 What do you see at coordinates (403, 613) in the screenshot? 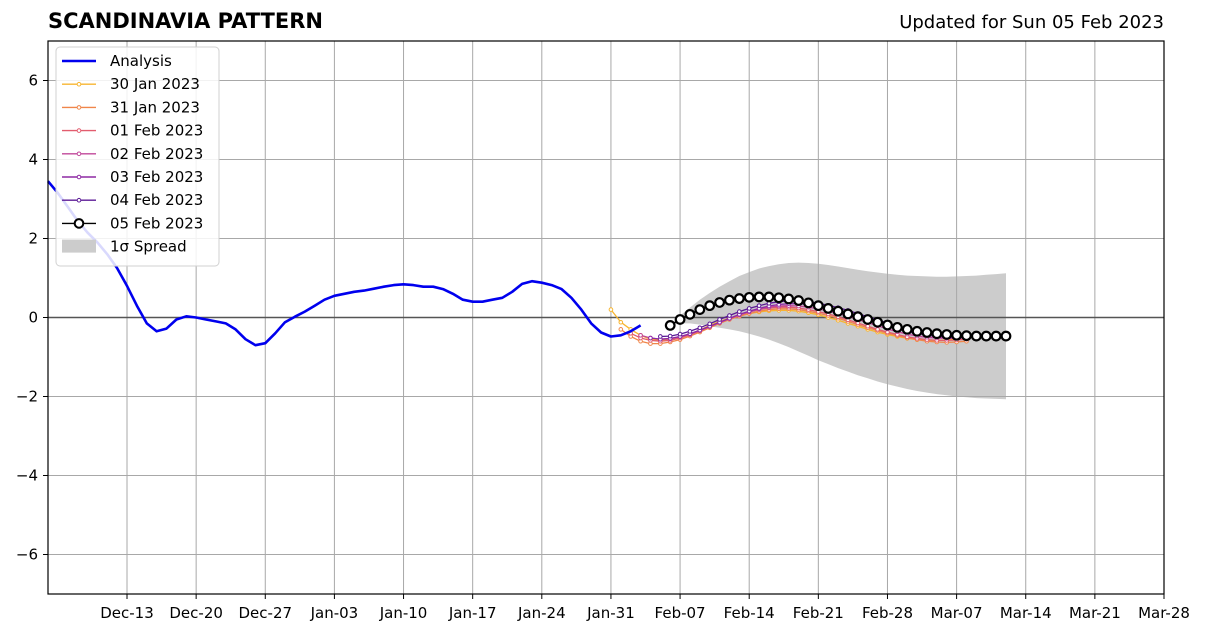
I see `x-tick-label: Jan-10` at bounding box center [403, 613].